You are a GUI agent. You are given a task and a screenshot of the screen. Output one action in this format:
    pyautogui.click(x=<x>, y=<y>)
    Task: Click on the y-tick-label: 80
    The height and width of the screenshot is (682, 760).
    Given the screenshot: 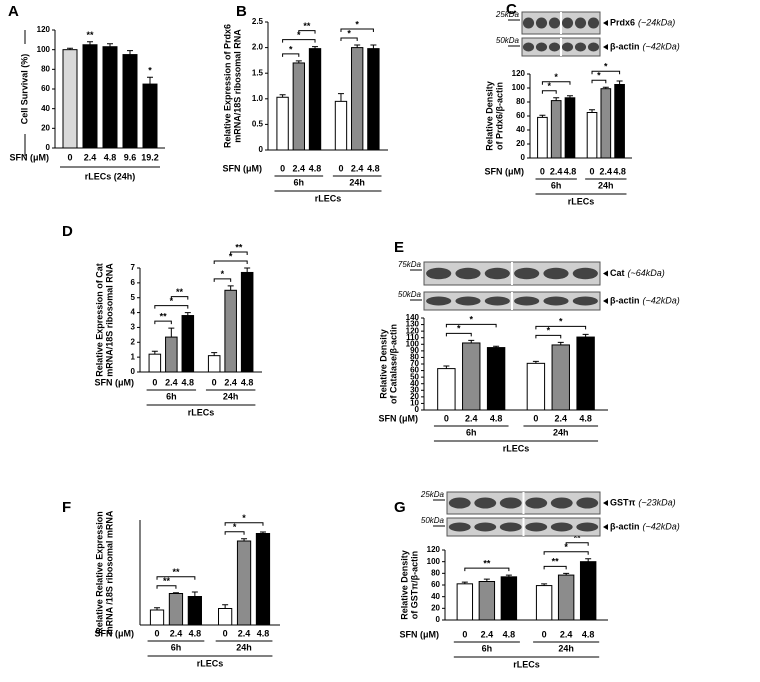 What is the action you would take?
    pyautogui.click(x=520, y=101)
    